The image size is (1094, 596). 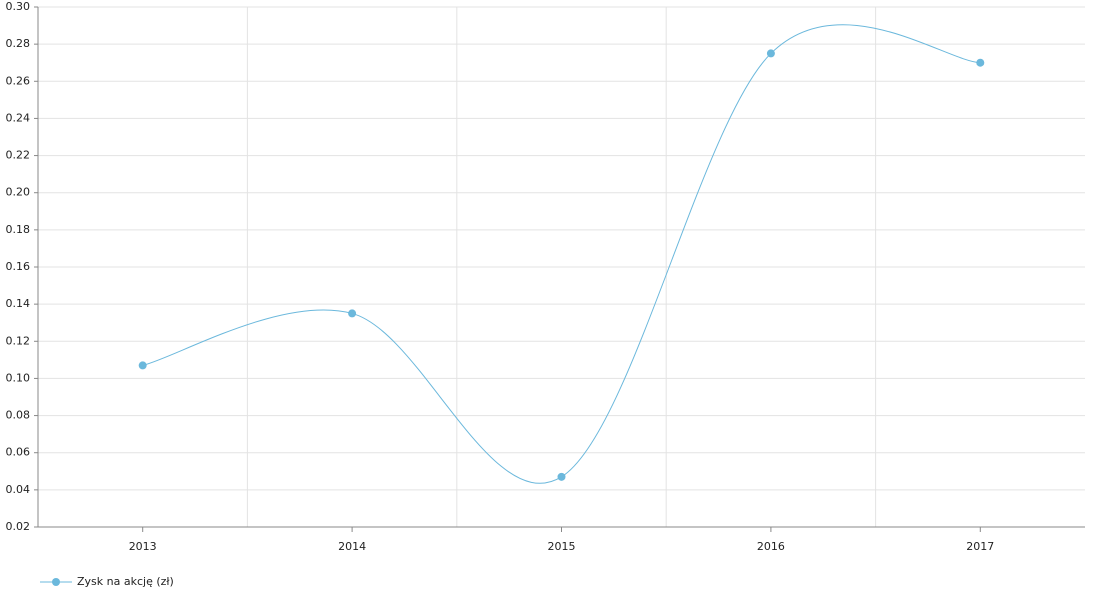 I want to click on legend-marker, so click(x=56, y=582).